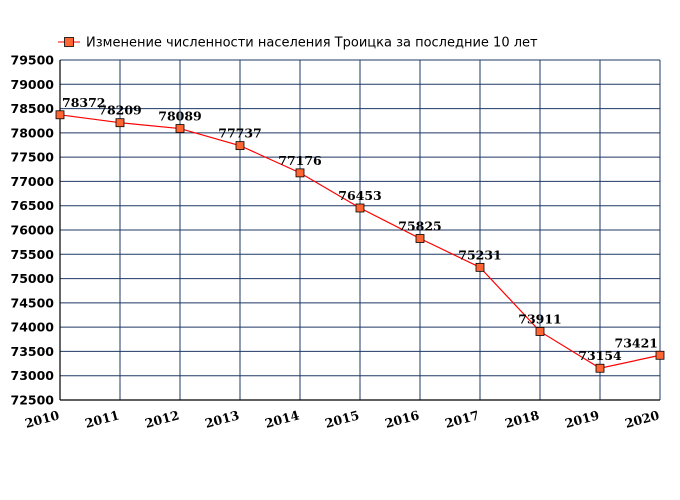 The width and height of the screenshot is (680, 500). What do you see at coordinates (33, 60) in the screenshot?
I see `y-tick-label: 79500` at bounding box center [33, 60].